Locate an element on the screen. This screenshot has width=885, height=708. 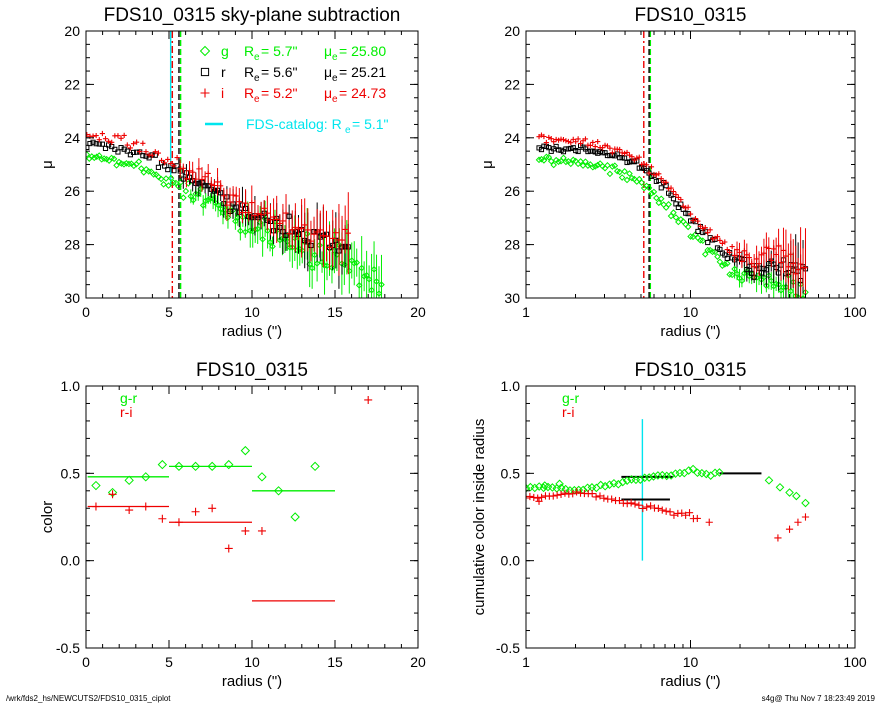
x-tick-label: 10 is located at coordinates (252, 662).